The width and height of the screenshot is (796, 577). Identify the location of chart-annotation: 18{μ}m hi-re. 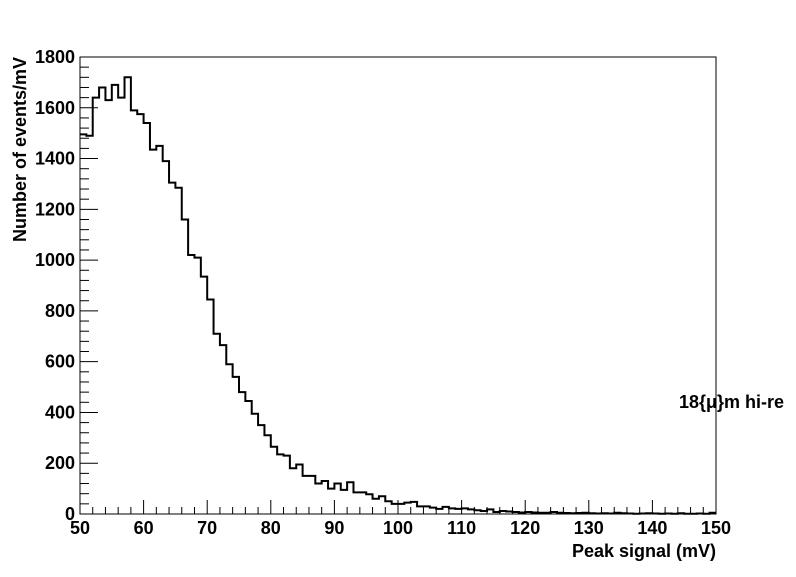
(731, 402).